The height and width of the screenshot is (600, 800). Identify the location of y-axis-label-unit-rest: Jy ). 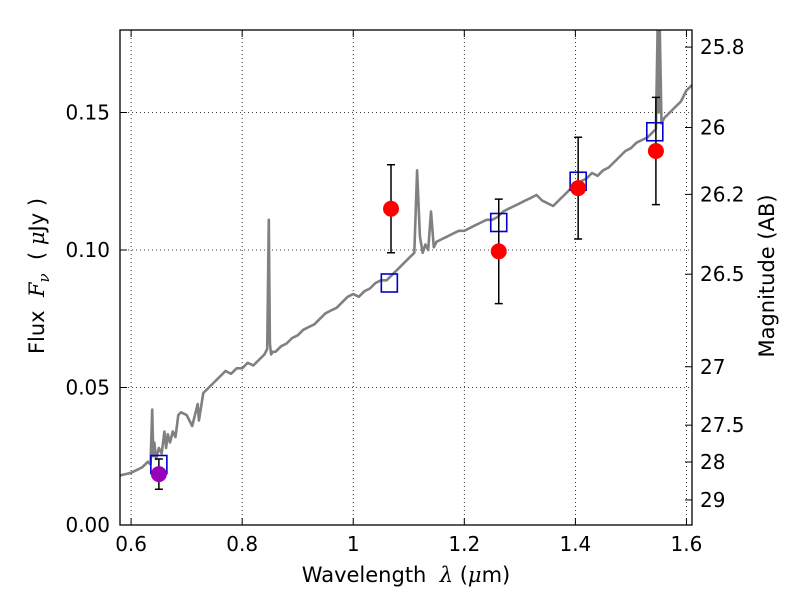
(37, 216).